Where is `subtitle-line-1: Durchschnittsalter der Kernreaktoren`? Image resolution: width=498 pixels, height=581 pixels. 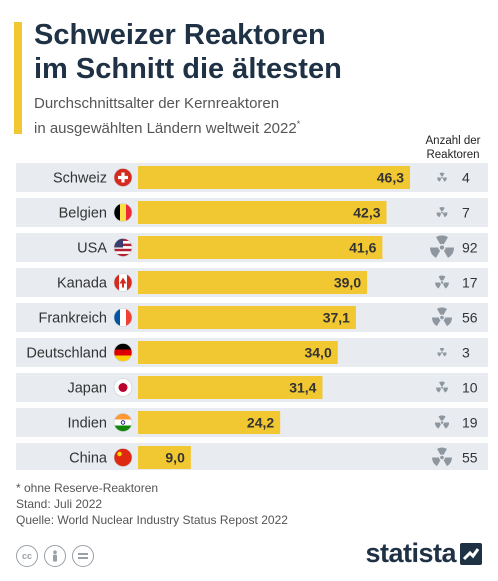 subtitle-line-1: Durchschnittsalter der Kernreaktoren is located at coordinates (157, 103).